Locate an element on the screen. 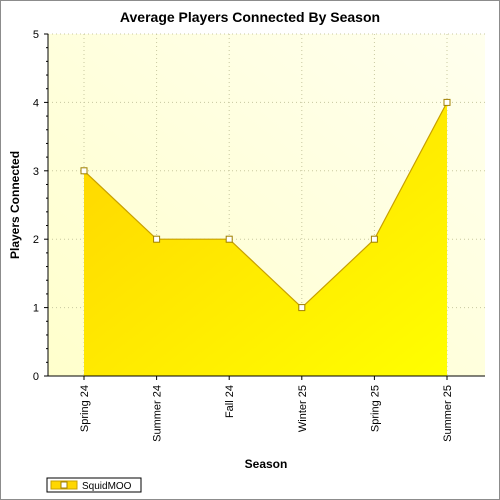  y-tick-label: 4 is located at coordinates (36, 103).